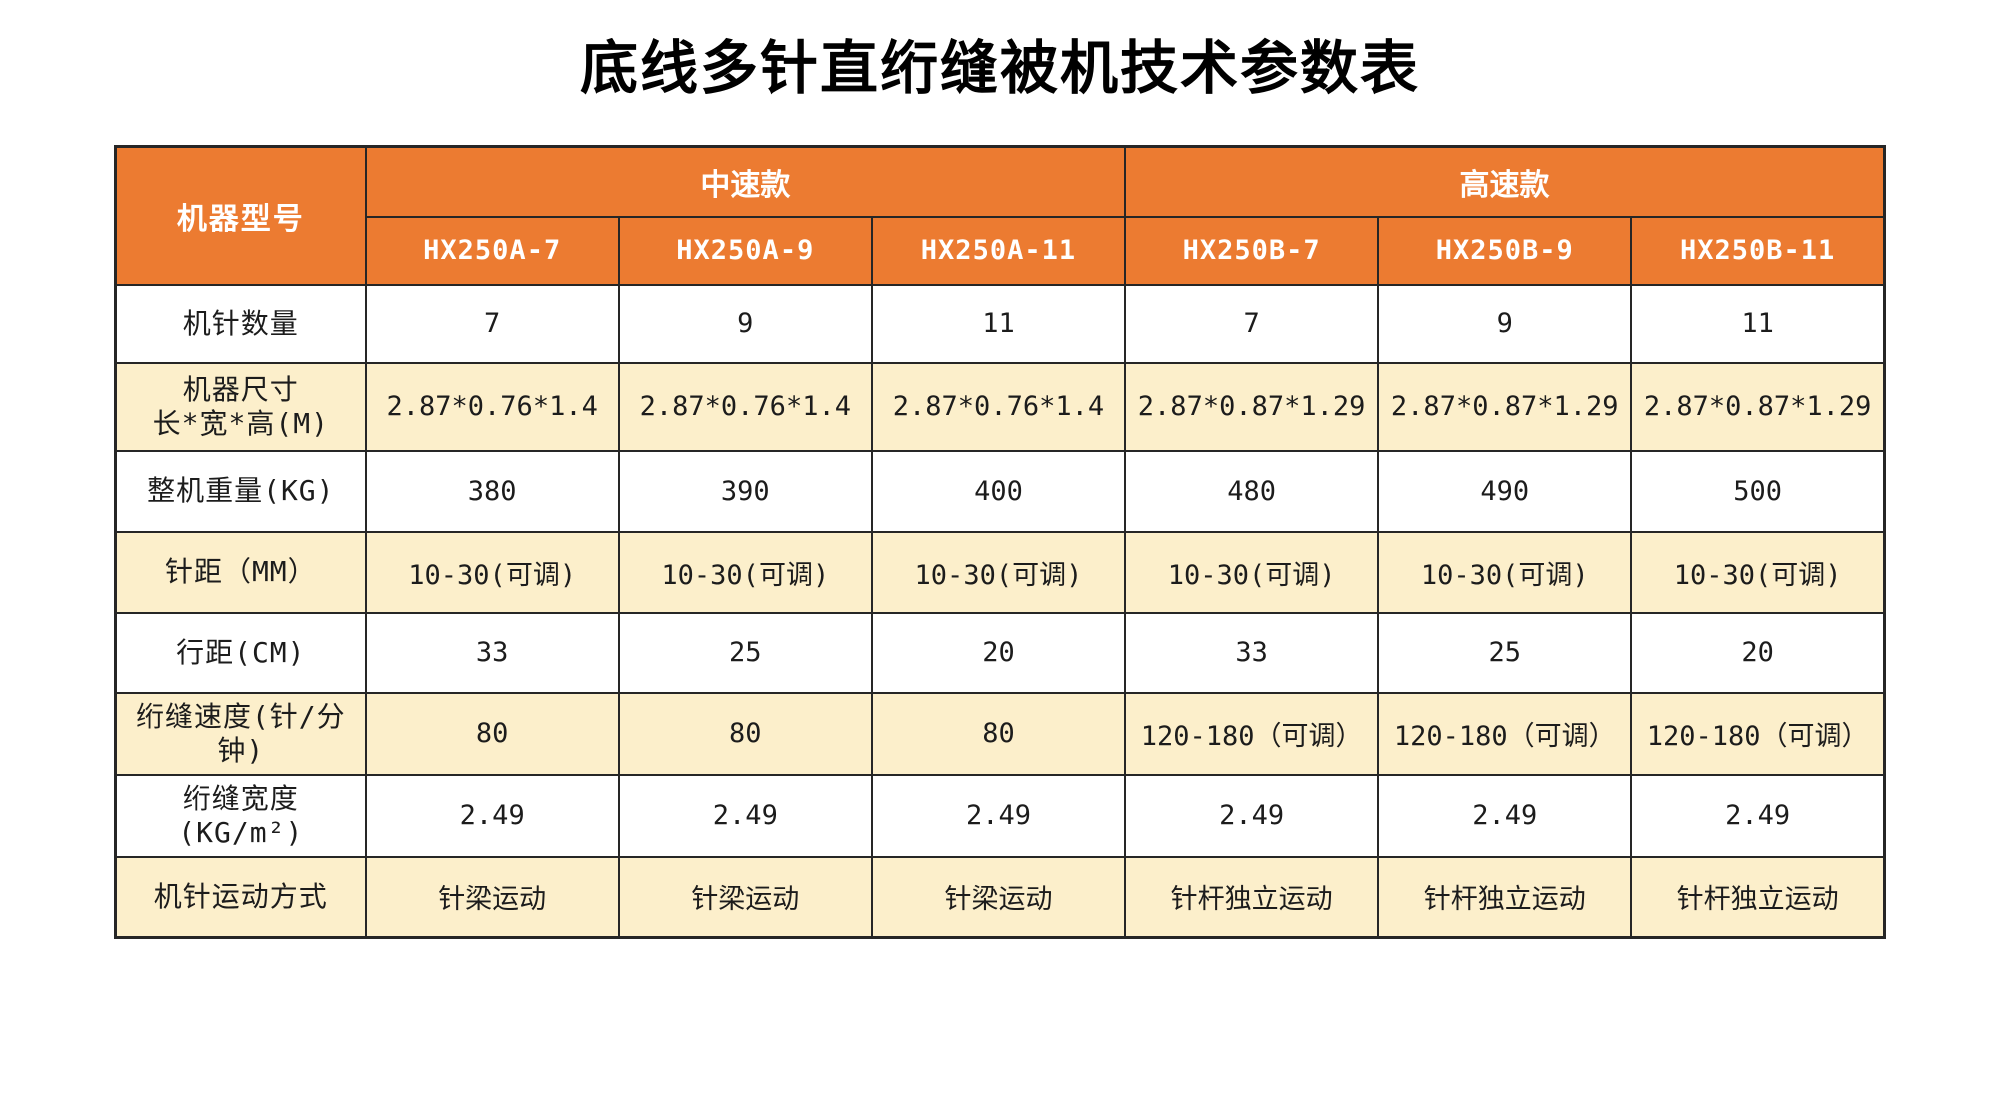 Image resolution: width=2000 pixels, height=1120 pixels. I want to click on value-cell-needle-pitch-col2: 10-30(可调), so click(745, 572).